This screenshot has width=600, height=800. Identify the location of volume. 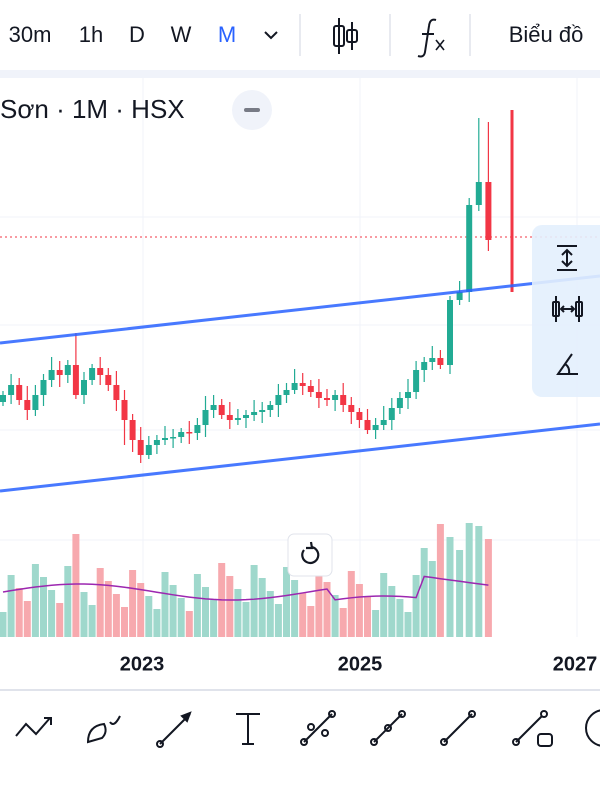
(246, 580).